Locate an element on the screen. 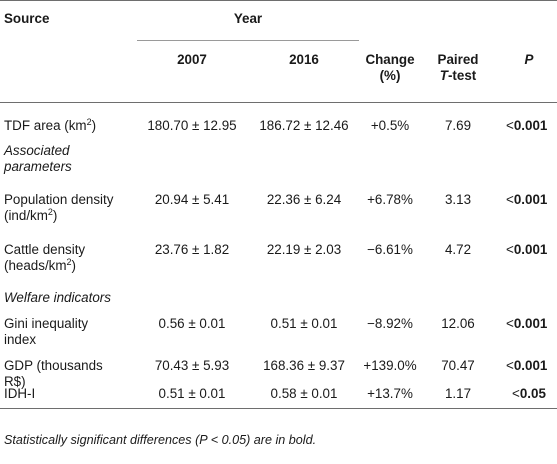 This screenshot has width=557, height=464. row-gdp-2007: 70.43 ± 5.93 is located at coordinates (192, 365).